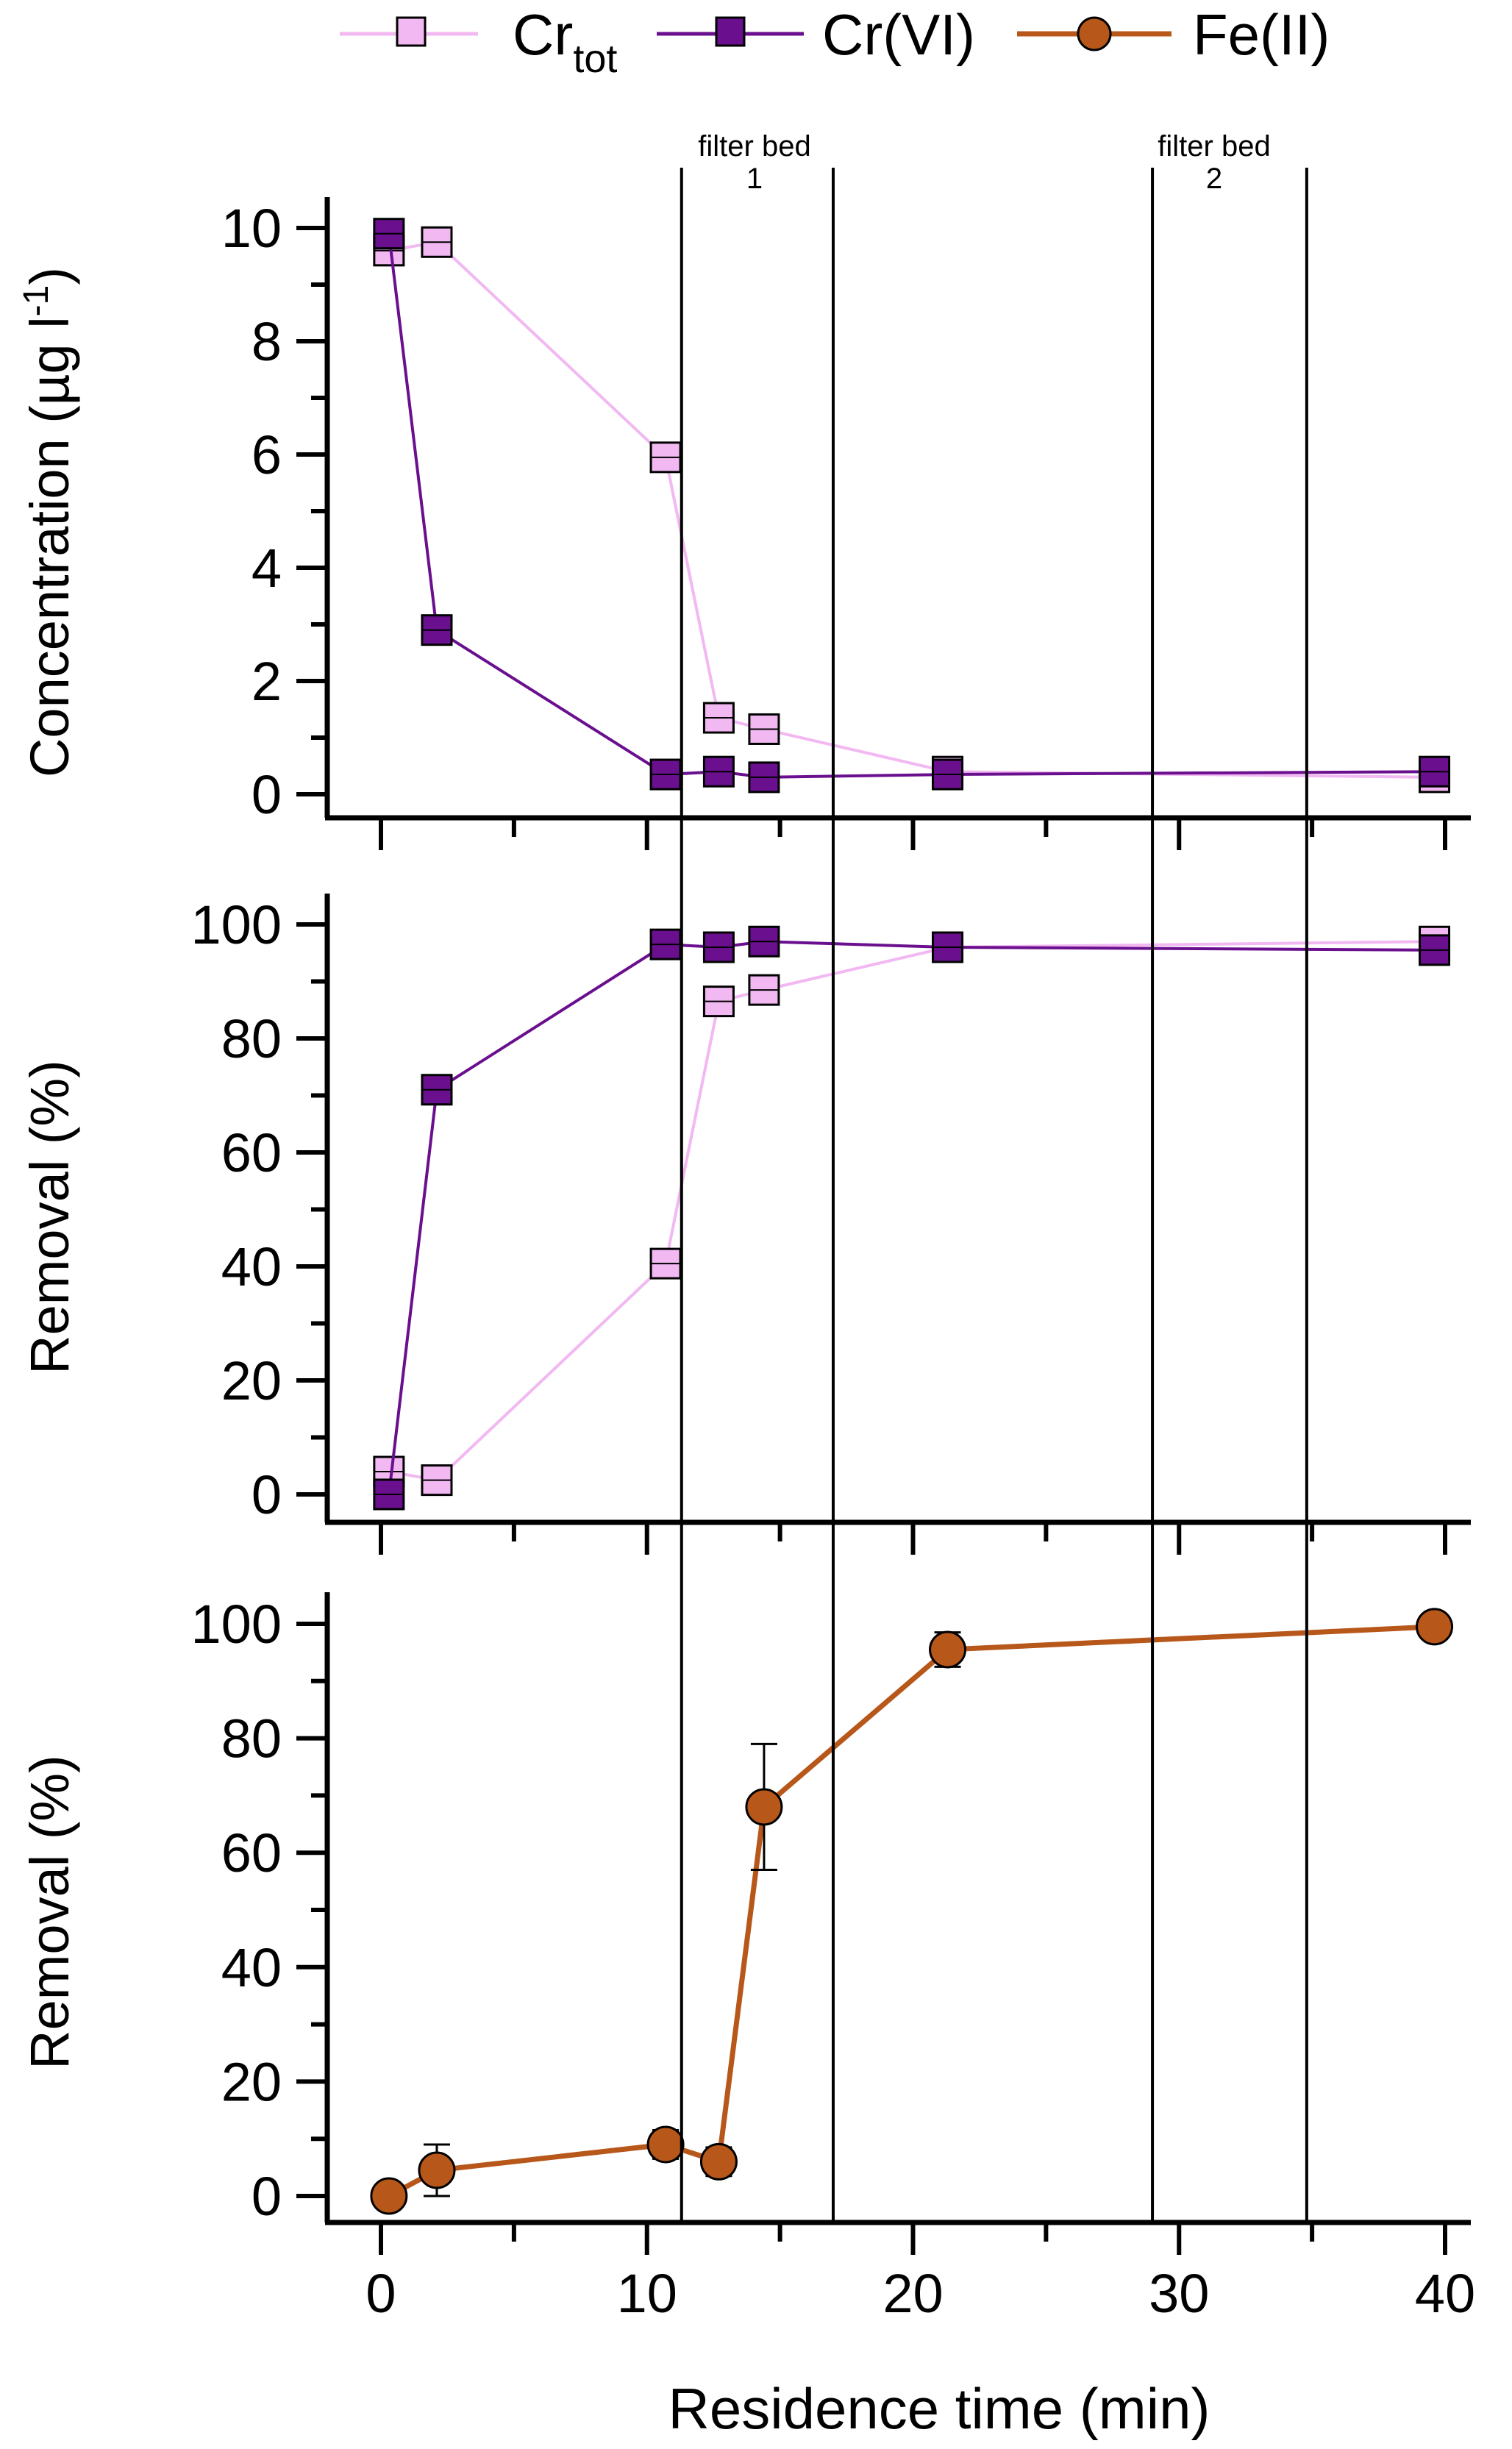 The height and width of the screenshot is (2449, 1512). I want to click on legend-crtot-label: Crtot, so click(565, 42).